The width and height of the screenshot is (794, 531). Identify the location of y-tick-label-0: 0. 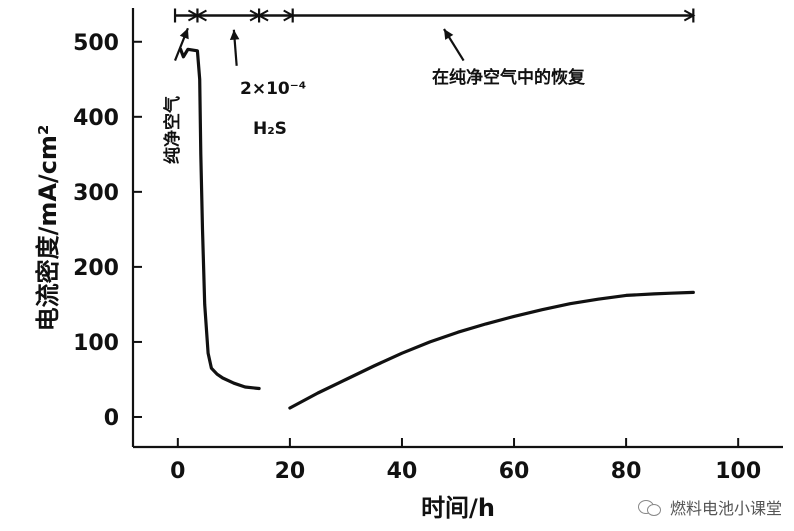
(111, 418).